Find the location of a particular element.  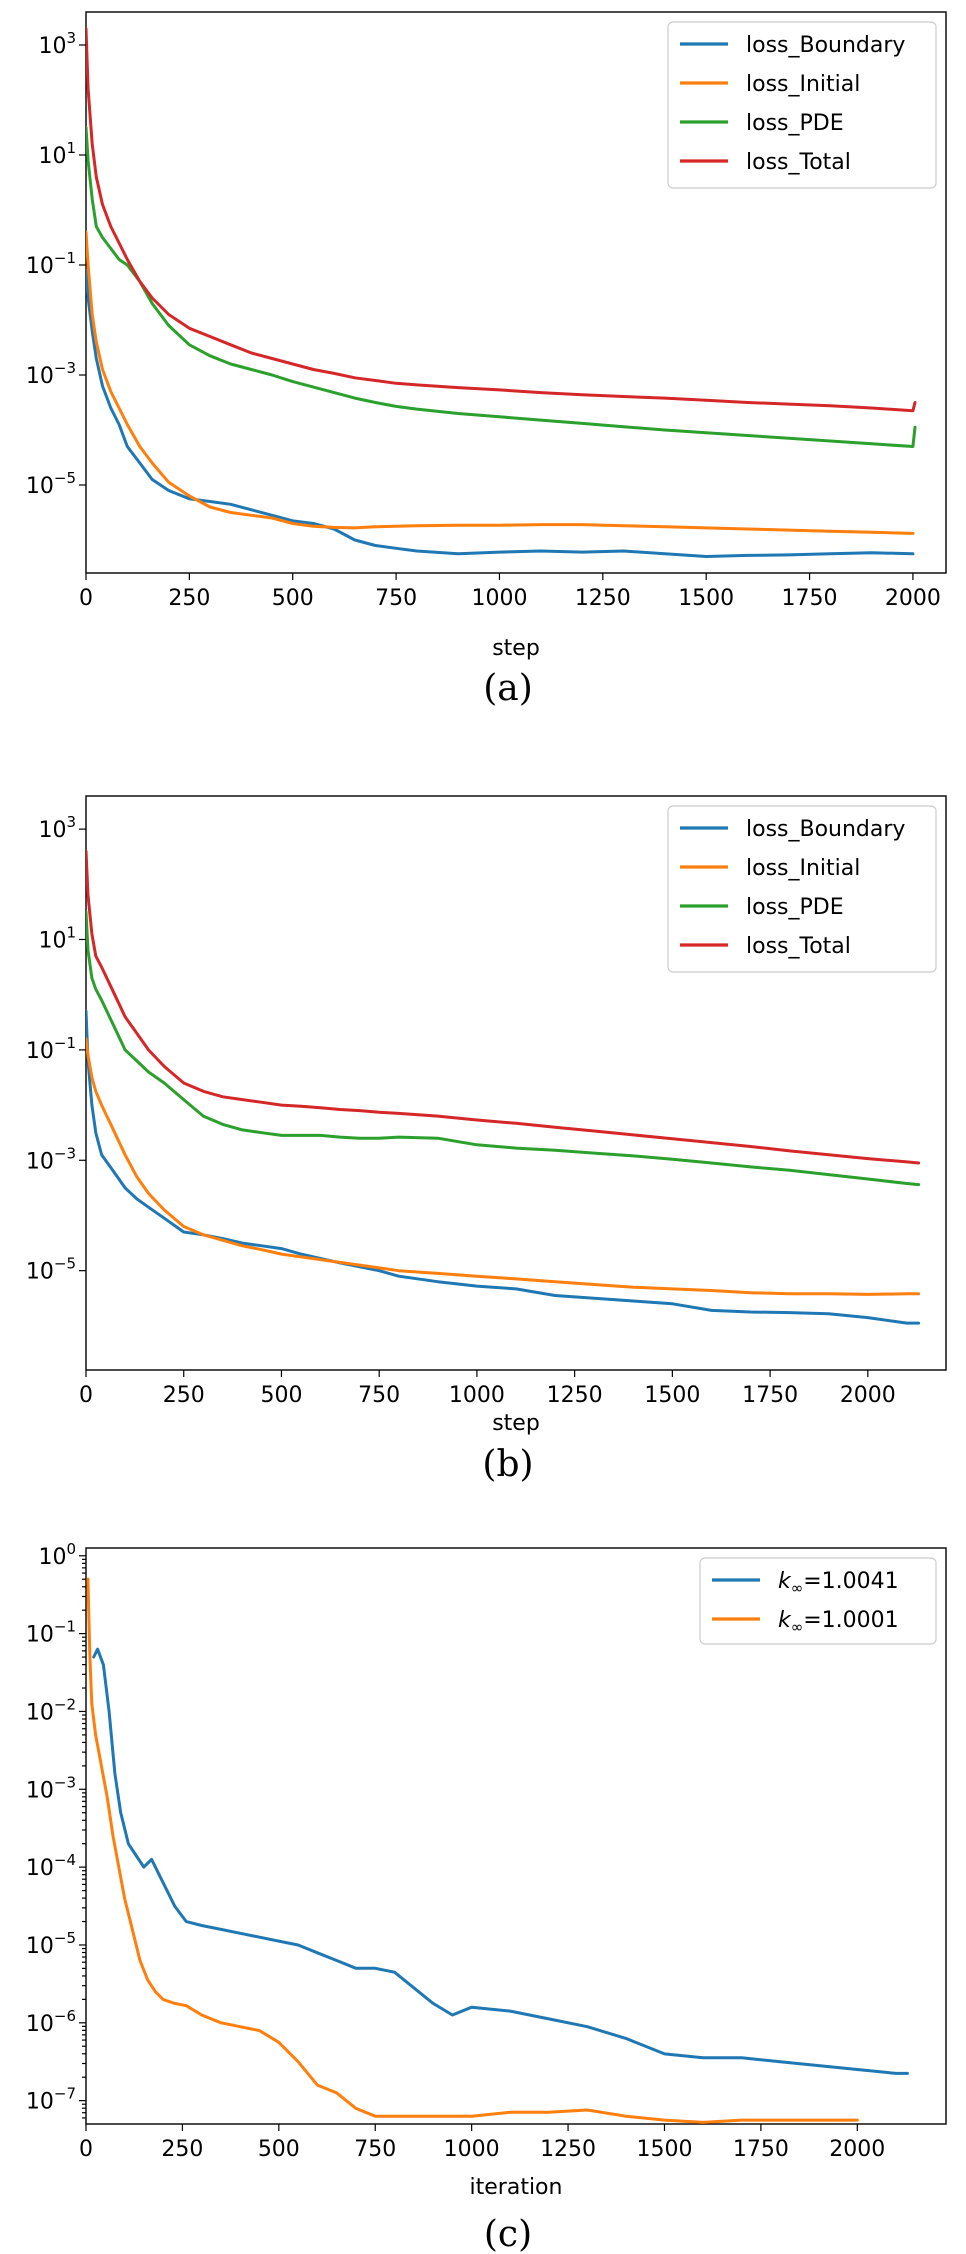

y-tick-label: 10⁻⁴ is located at coordinates (51, 1866).